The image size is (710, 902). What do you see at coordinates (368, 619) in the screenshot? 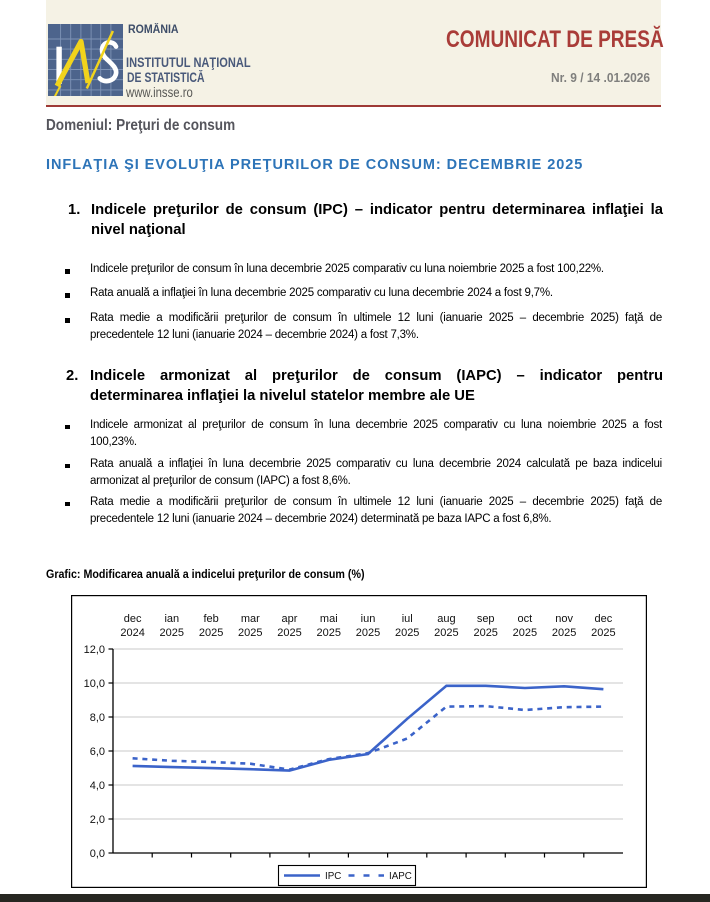
I see `svg-text: iun` at bounding box center [368, 619].